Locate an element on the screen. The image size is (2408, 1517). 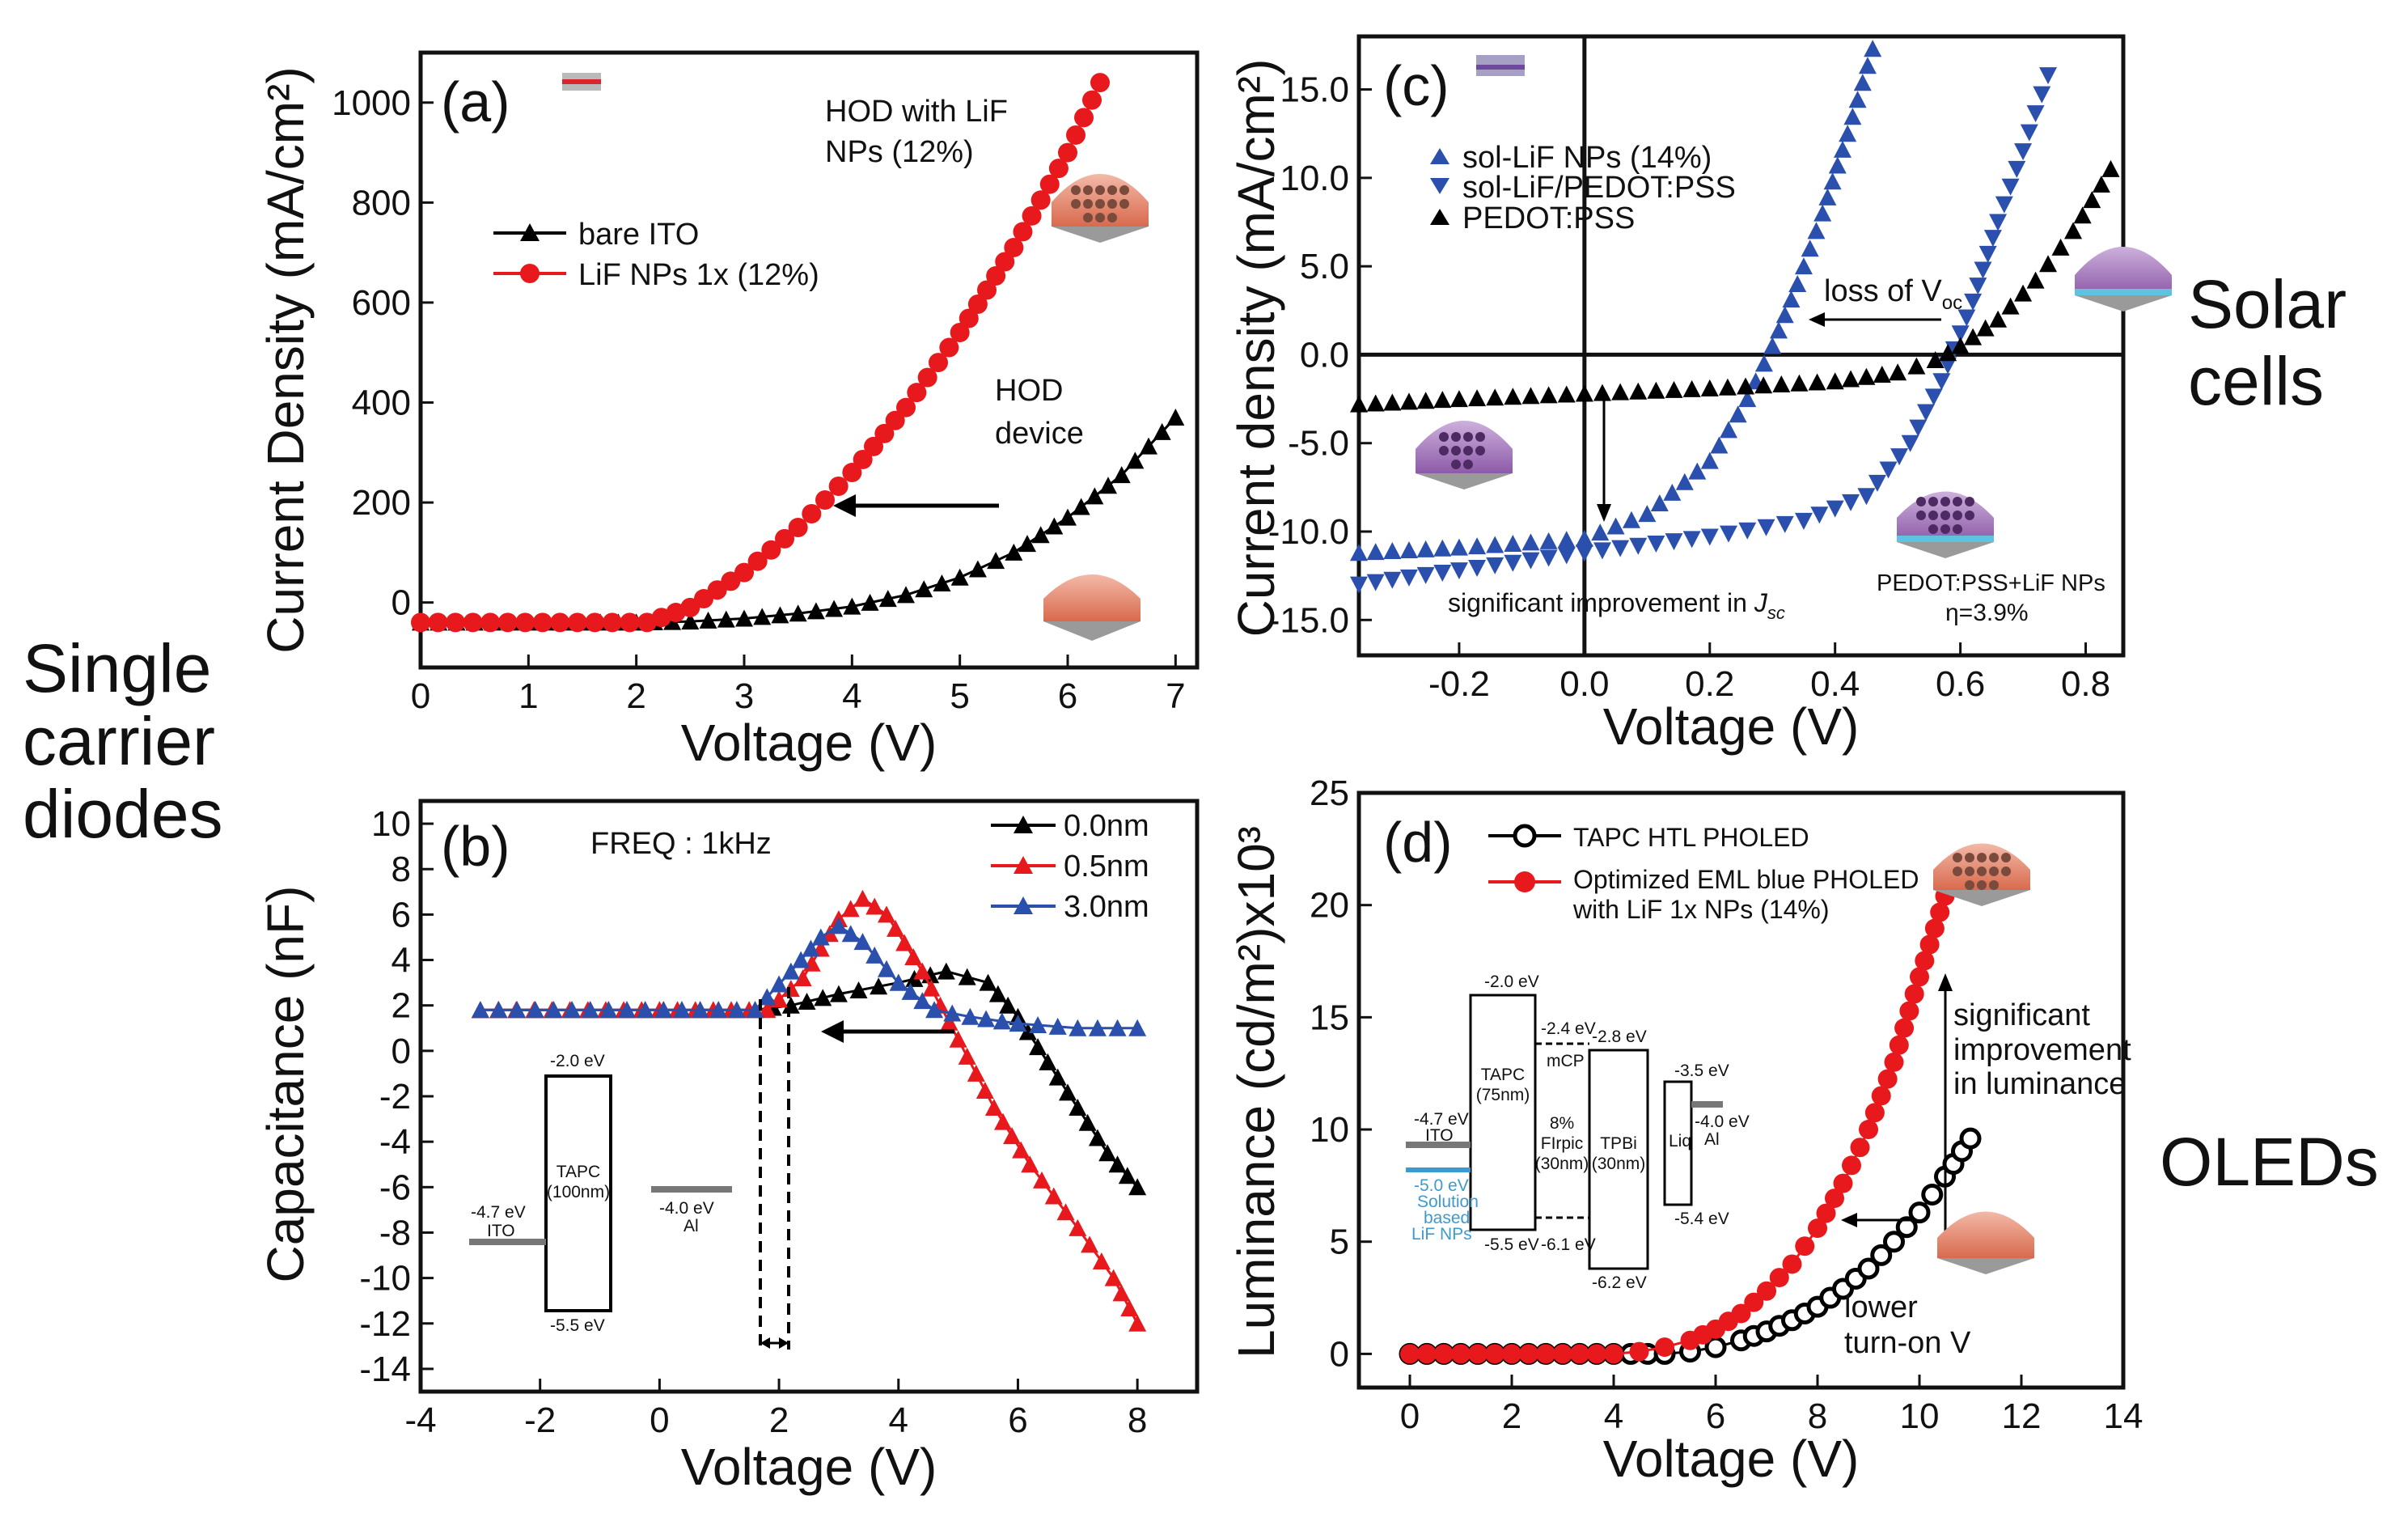
panel-c-pedot-lif: PEDOT:PSS+LiF NPs is located at coordinates (1991, 583).